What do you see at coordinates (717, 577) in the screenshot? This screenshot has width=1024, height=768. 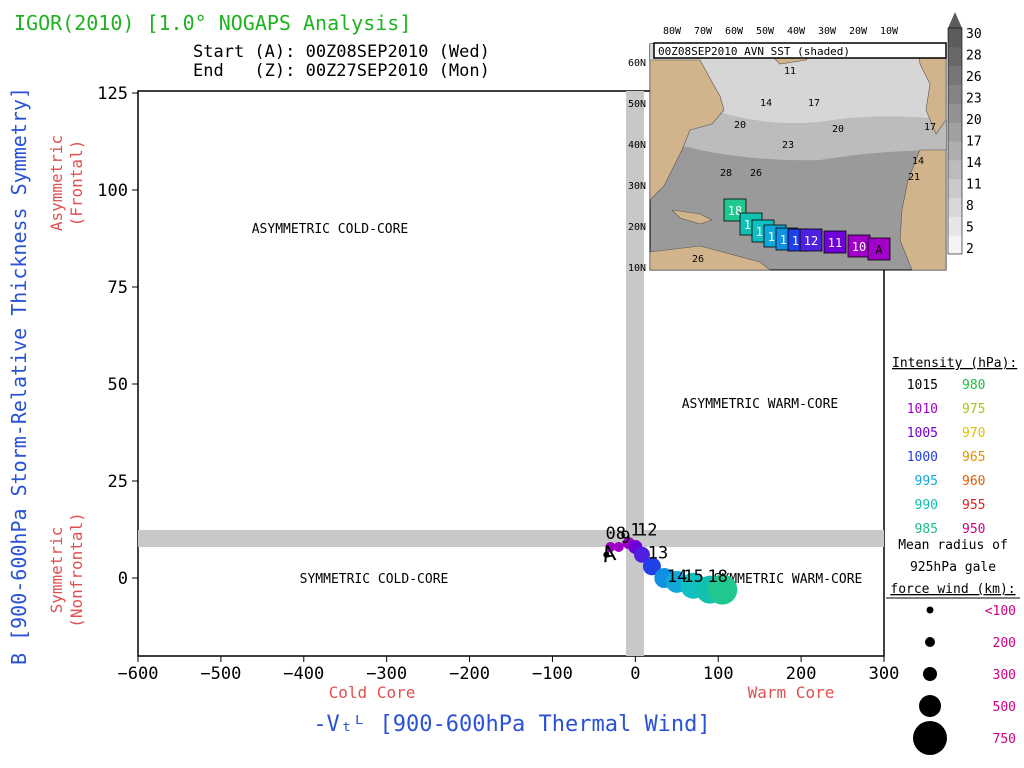 I see `track-label: 18` at bounding box center [717, 577].